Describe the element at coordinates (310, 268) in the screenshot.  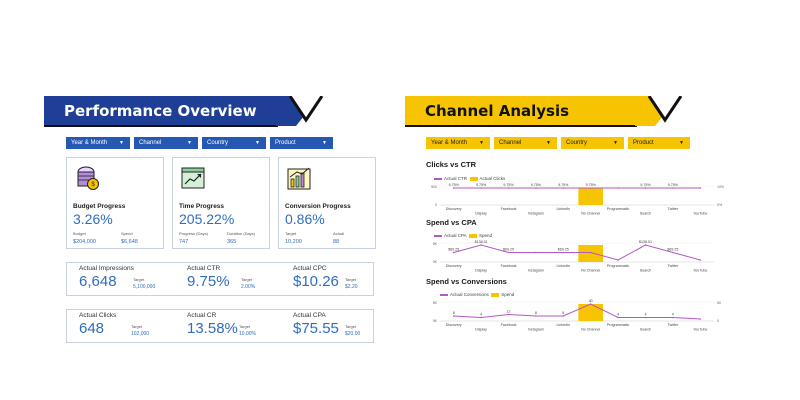
I see `metric-label: Actual CPC` at that location.